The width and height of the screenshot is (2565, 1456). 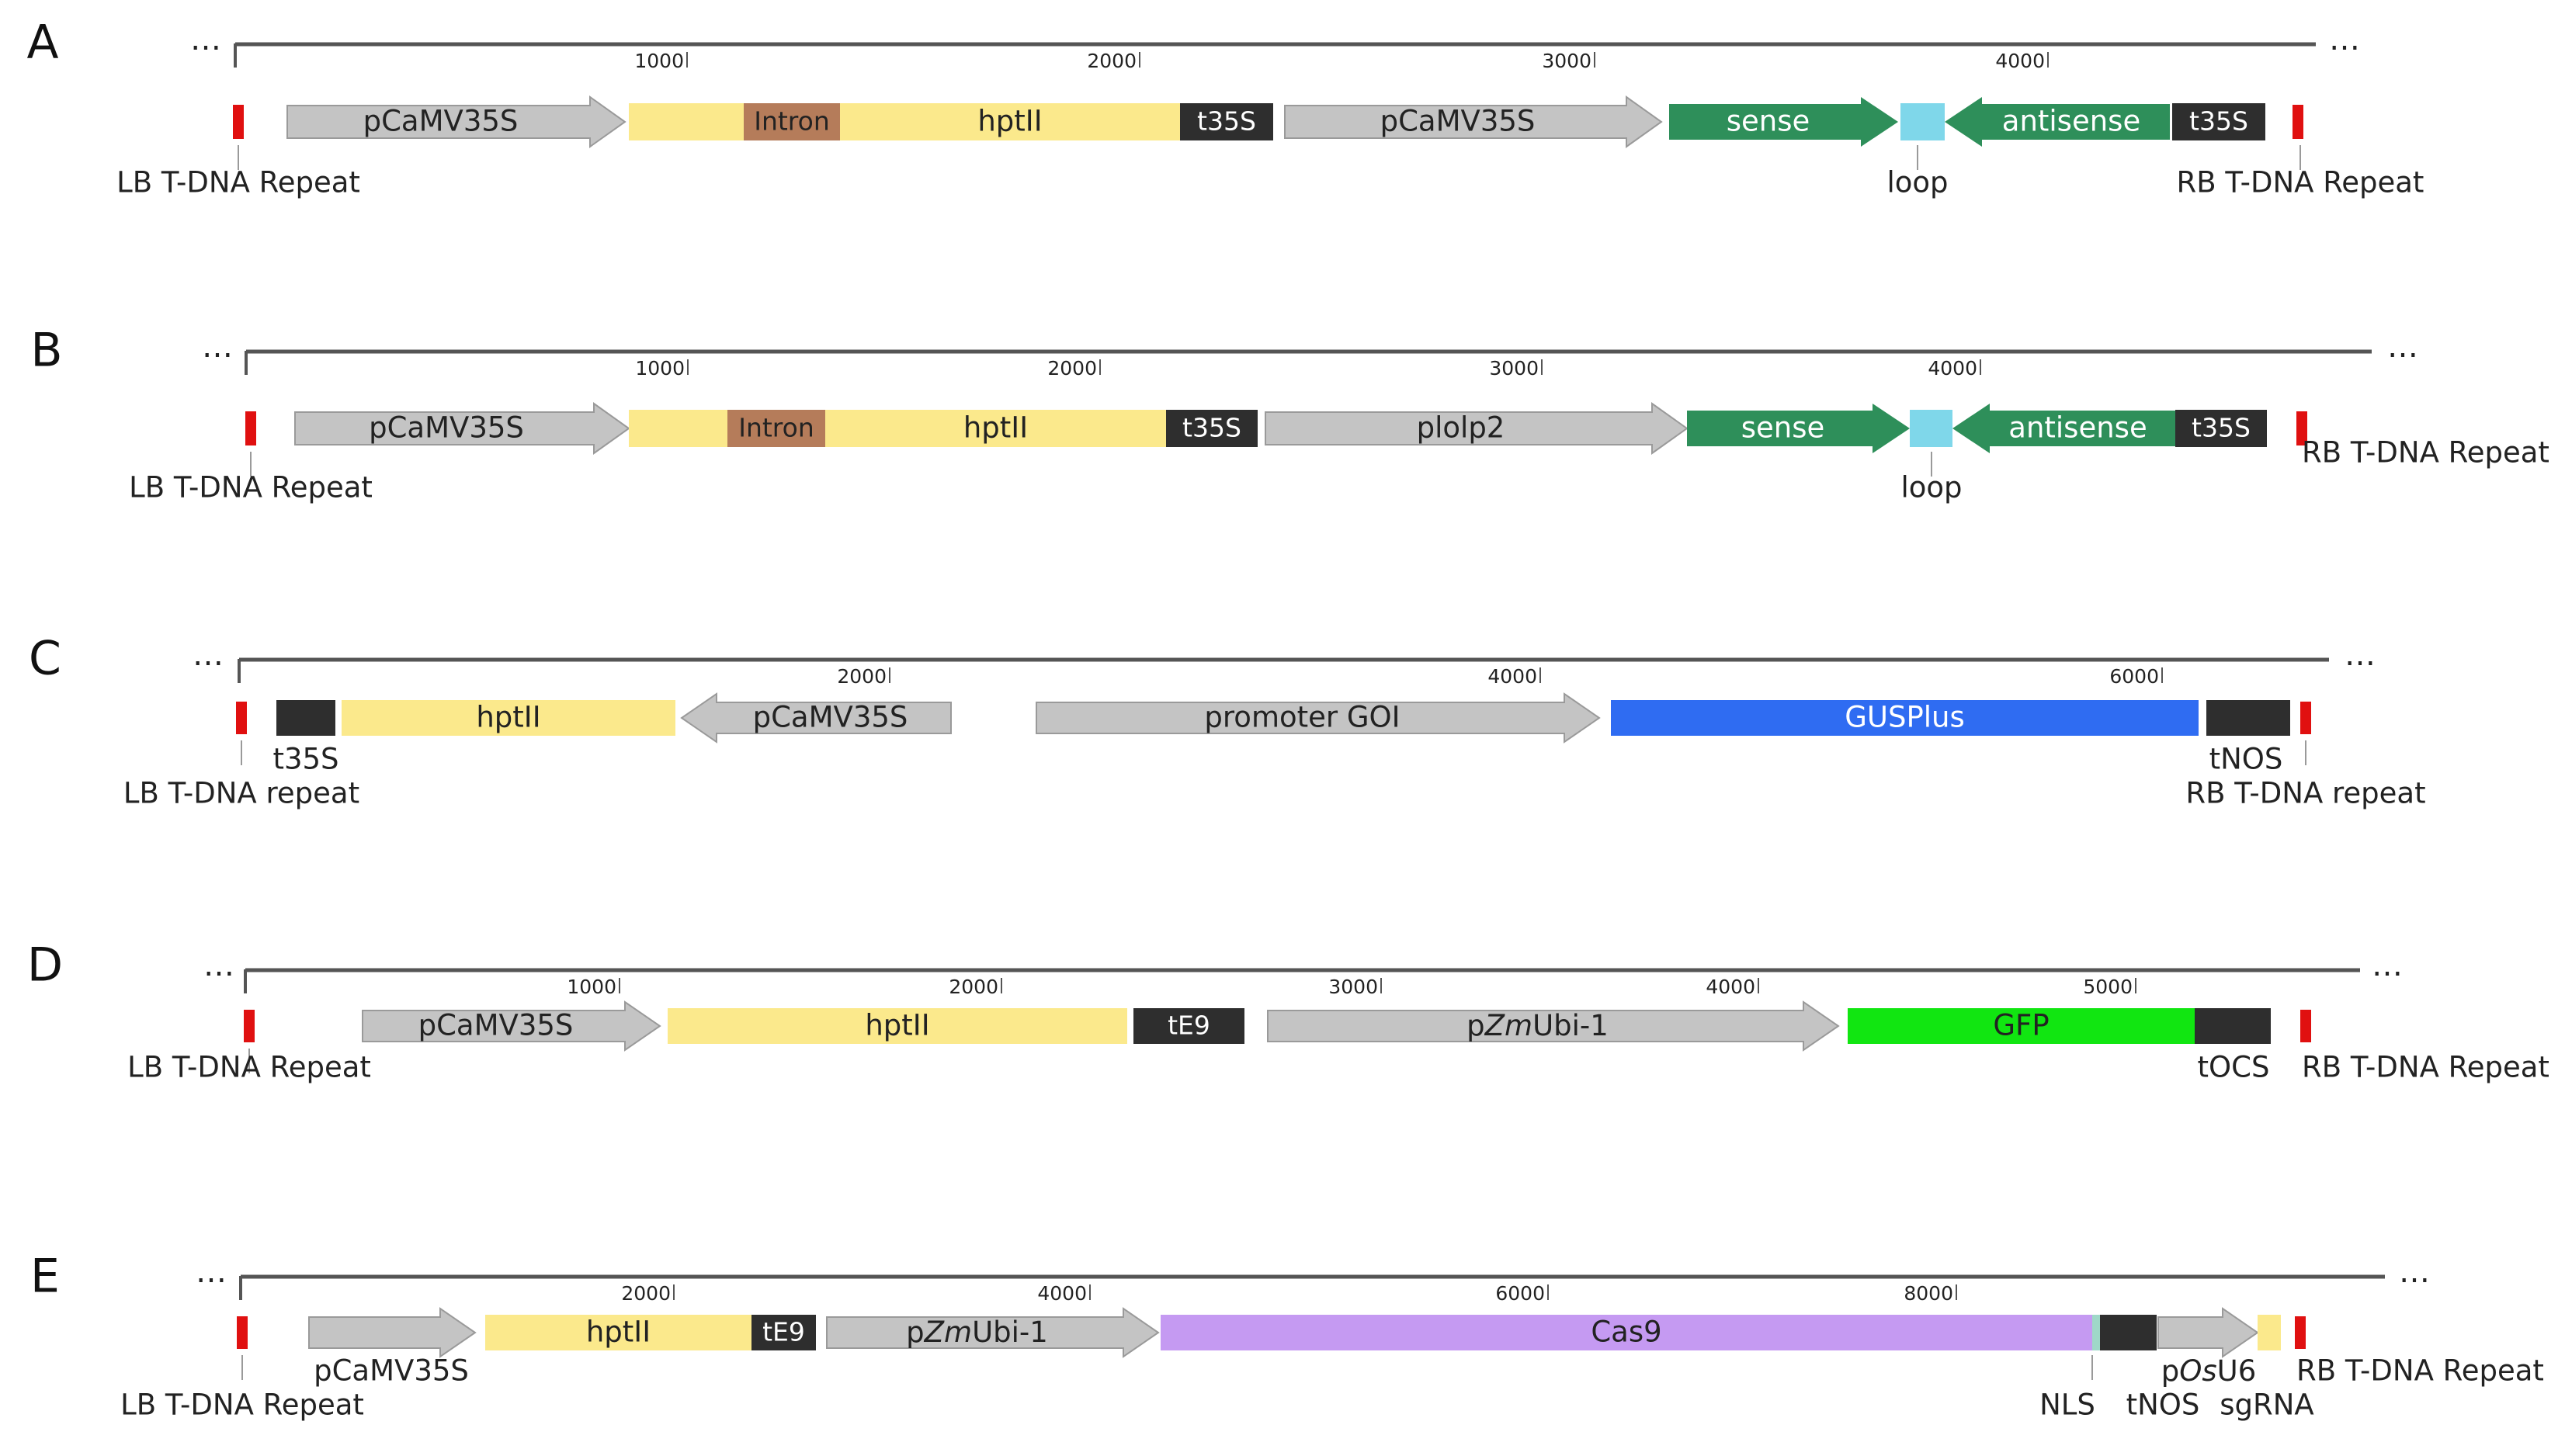 What do you see at coordinates (2128, 1333) in the screenshot?
I see `feature-tnos` at bounding box center [2128, 1333].